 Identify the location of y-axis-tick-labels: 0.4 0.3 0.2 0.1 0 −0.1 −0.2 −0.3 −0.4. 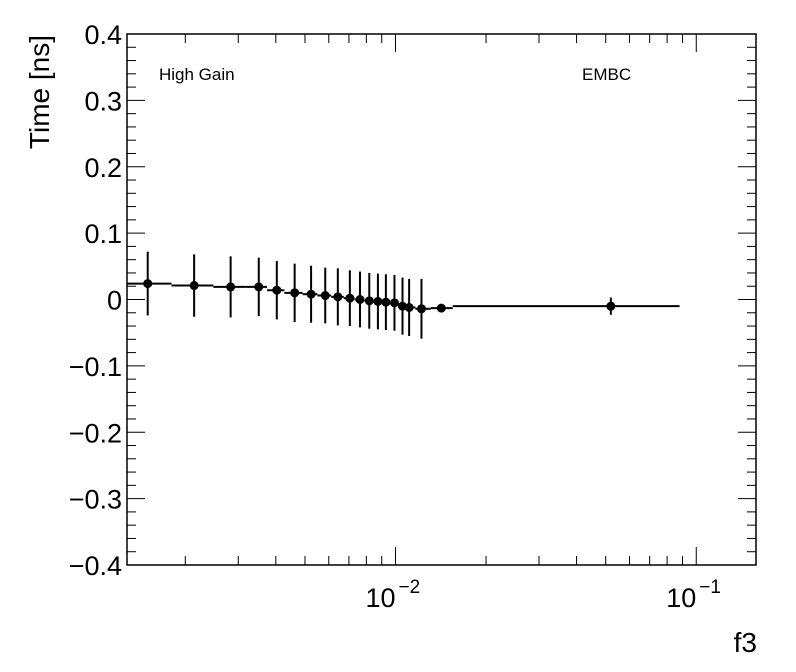
(95, 300).